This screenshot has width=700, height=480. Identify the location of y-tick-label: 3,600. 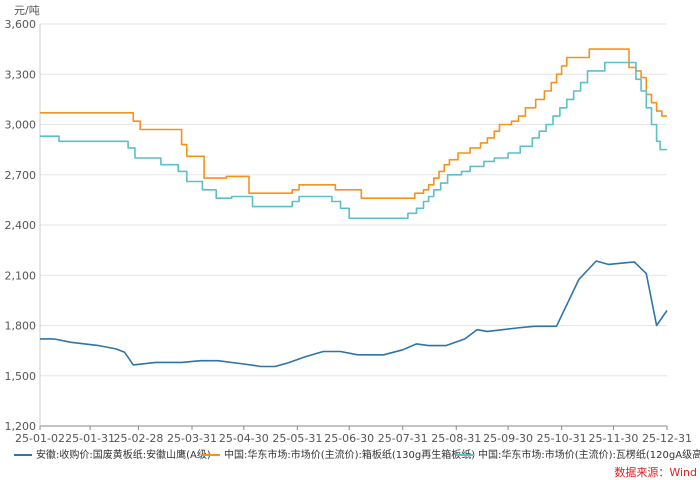
(21, 24).